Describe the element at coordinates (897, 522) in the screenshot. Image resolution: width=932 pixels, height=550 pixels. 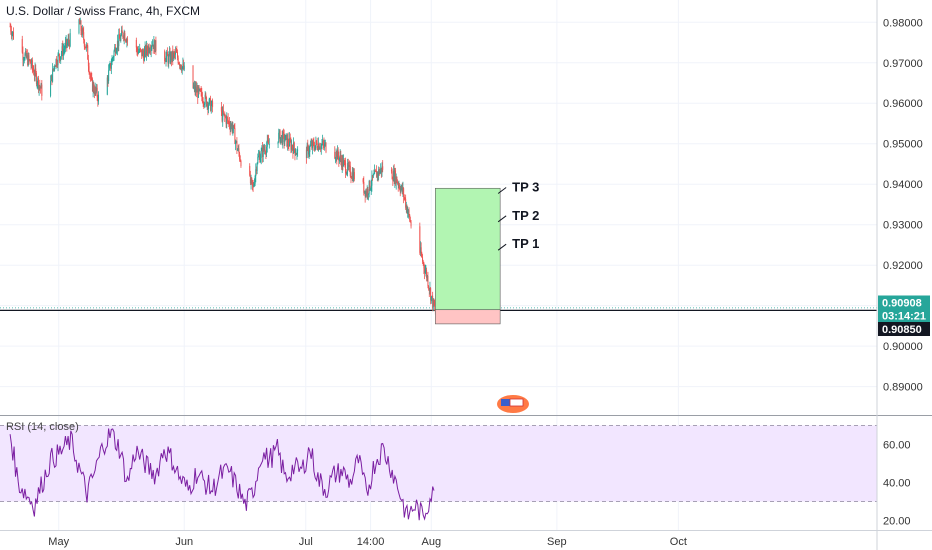
I see `rsi-tick-label: 20.00` at that location.